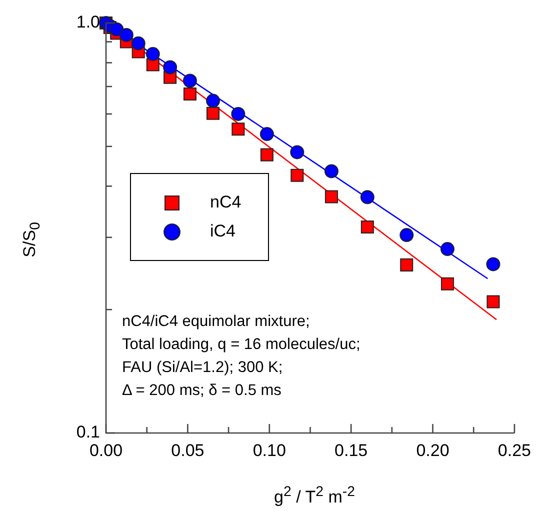  What do you see at coordinates (515, 450) in the screenshot?
I see `x-tick-label: 0.25` at bounding box center [515, 450].